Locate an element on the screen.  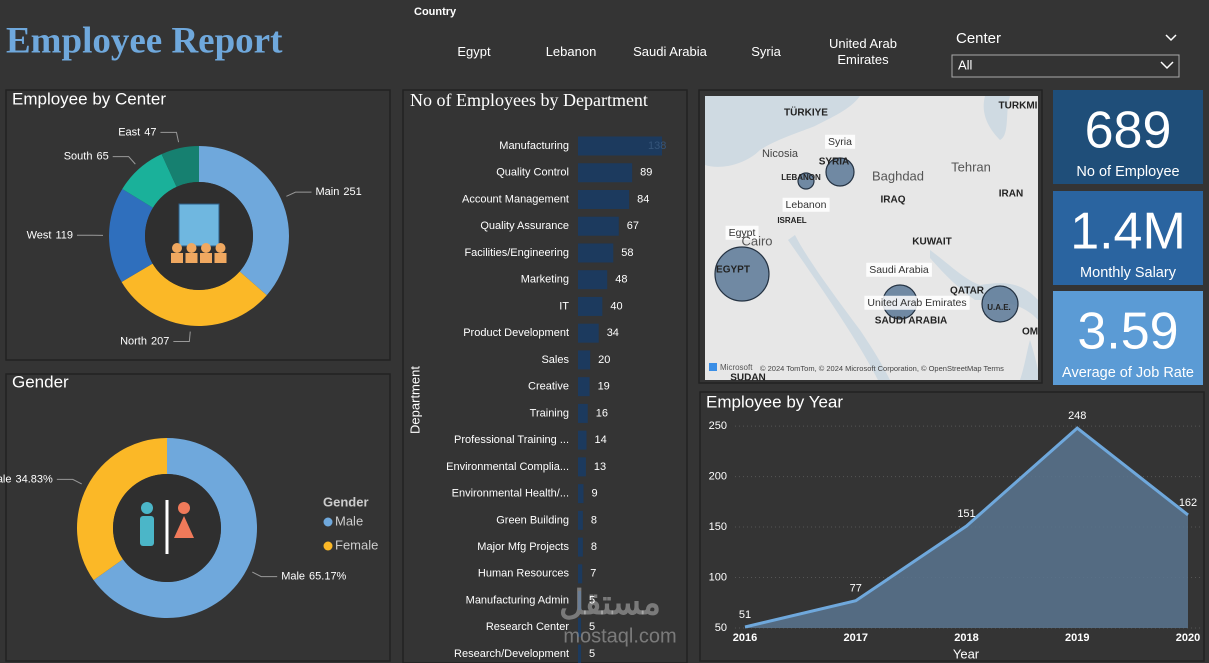
category-label: Facilities/Engineering is located at coordinates (516, 253).